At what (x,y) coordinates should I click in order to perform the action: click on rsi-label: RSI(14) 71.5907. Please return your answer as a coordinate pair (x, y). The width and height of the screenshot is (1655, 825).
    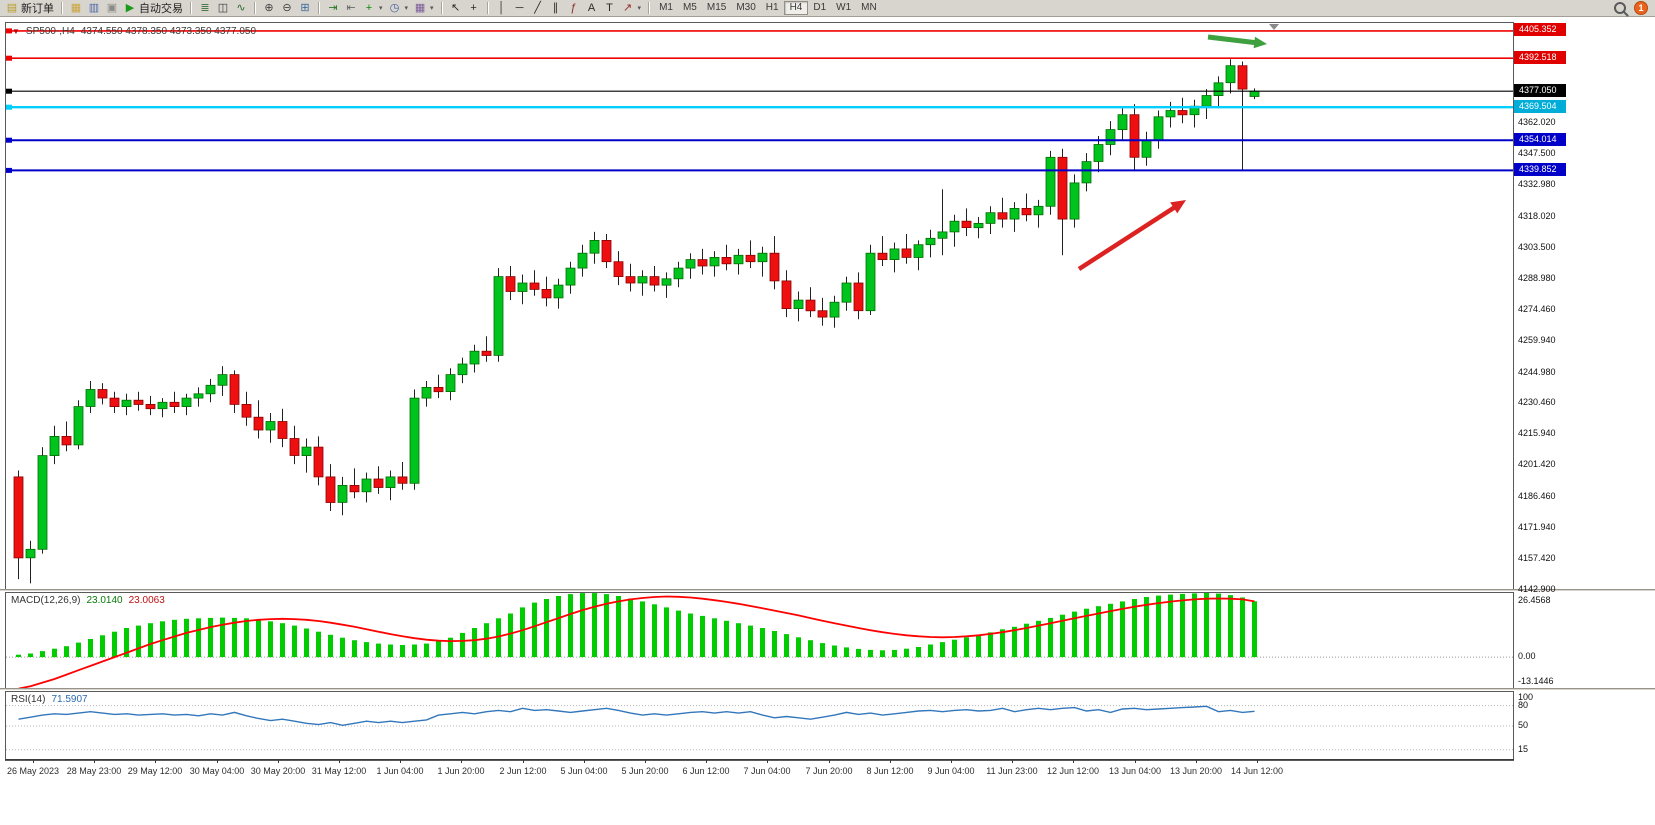
    Looking at the image, I should click on (49, 699).